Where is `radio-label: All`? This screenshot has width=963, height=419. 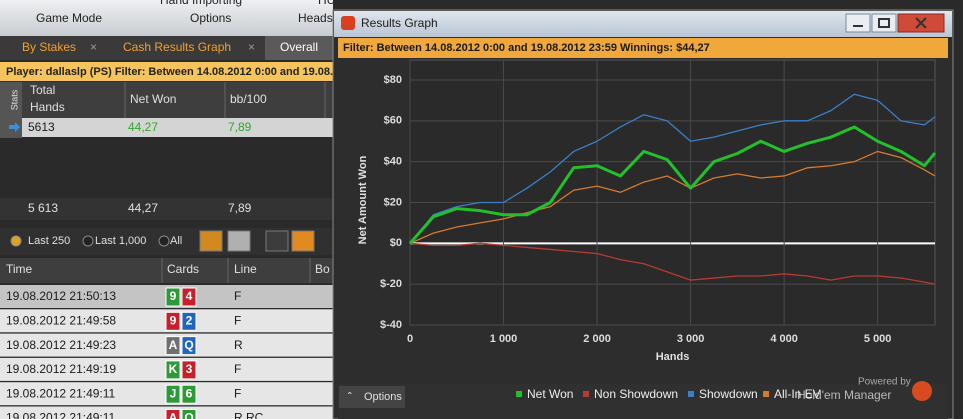 radio-label: All is located at coordinates (176, 241).